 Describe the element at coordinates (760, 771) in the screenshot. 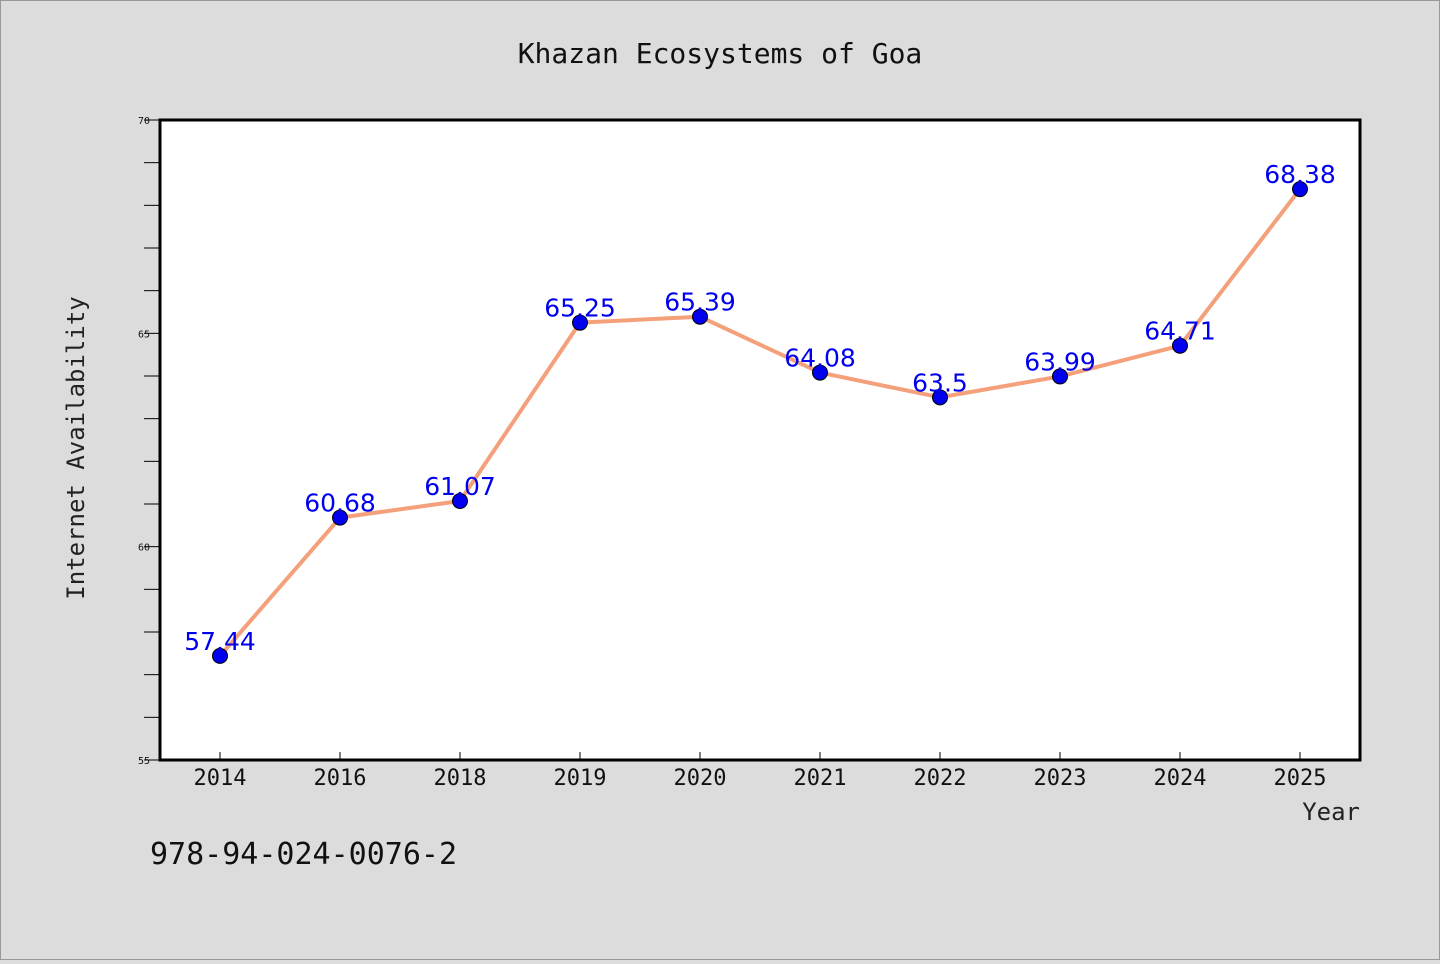

I see `x-axis: 2014 2016 2018 2019 2020 2021 2022 2023 2024 2025` at that location.